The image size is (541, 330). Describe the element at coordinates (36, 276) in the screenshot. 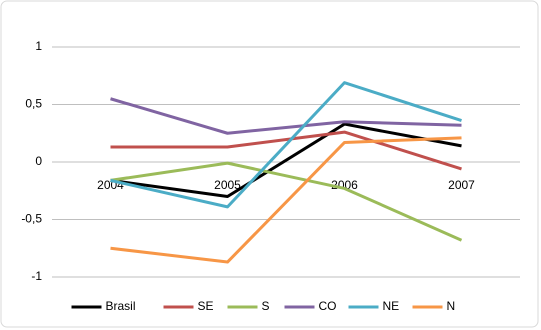

I see `y-tick-label: -1` at that location.